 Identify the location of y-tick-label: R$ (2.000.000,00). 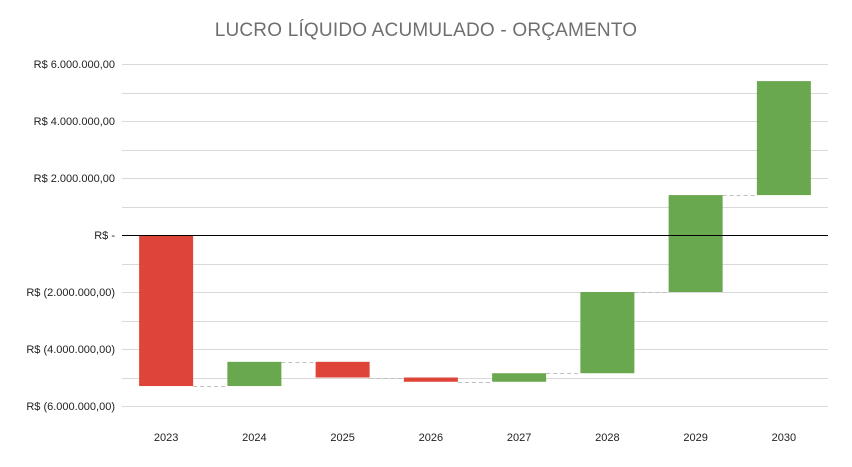
(70, 293).